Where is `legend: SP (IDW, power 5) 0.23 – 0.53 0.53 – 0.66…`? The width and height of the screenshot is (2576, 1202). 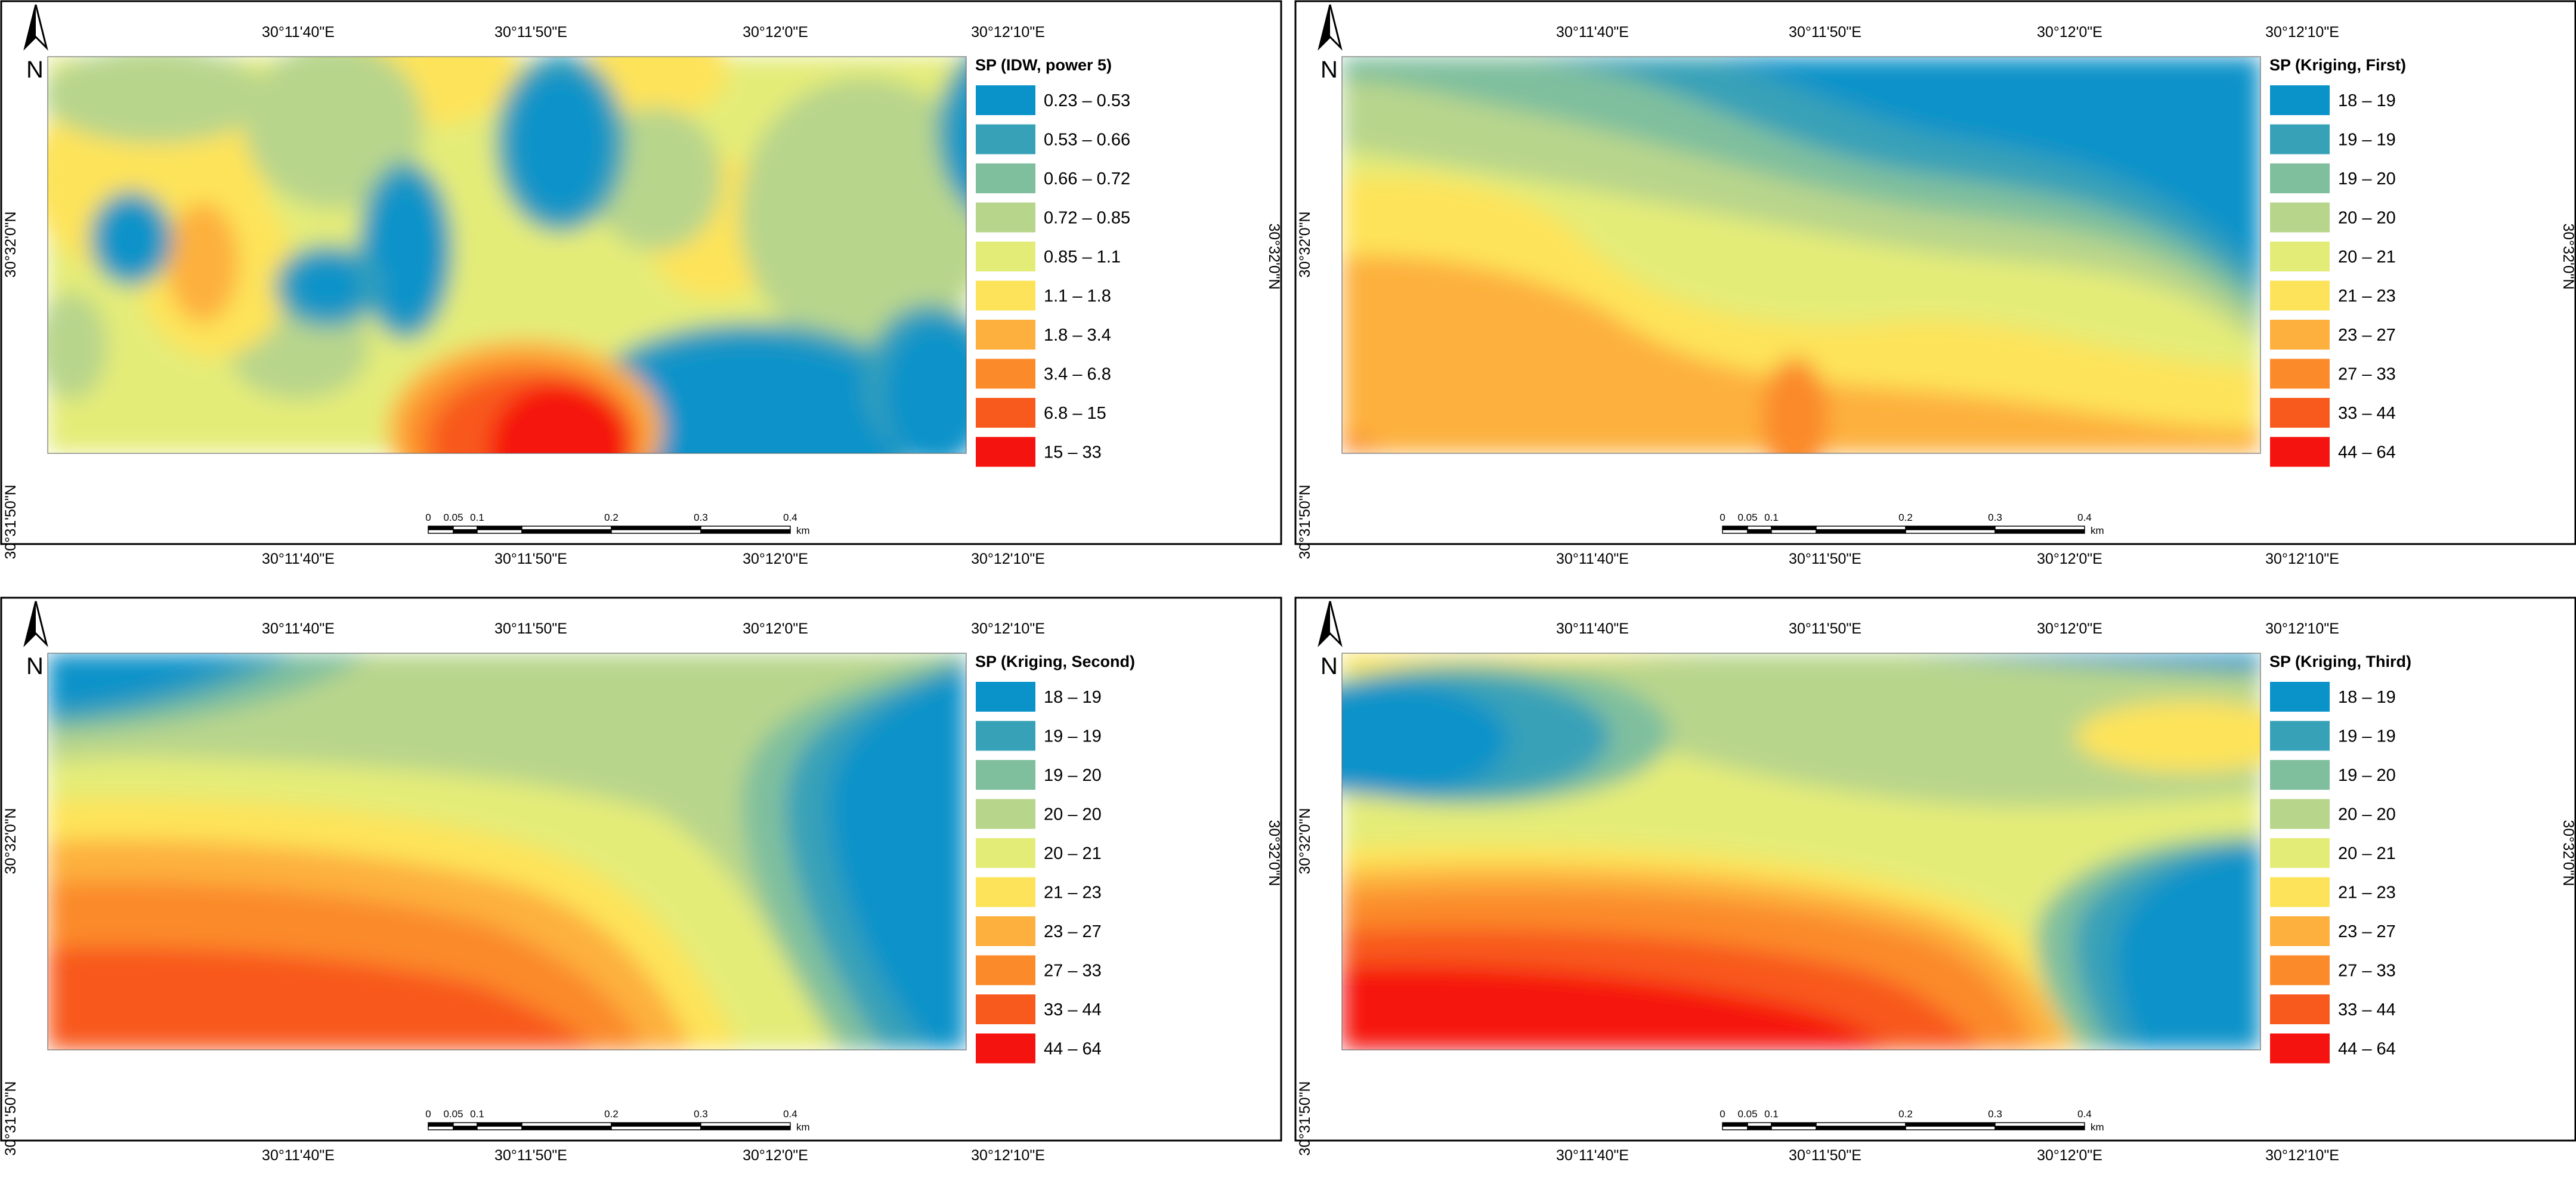
legend: SP (IDW, power 5) 0.23 – 0.53 0.53 – 0.66… is located at coordinates (1052, 262).